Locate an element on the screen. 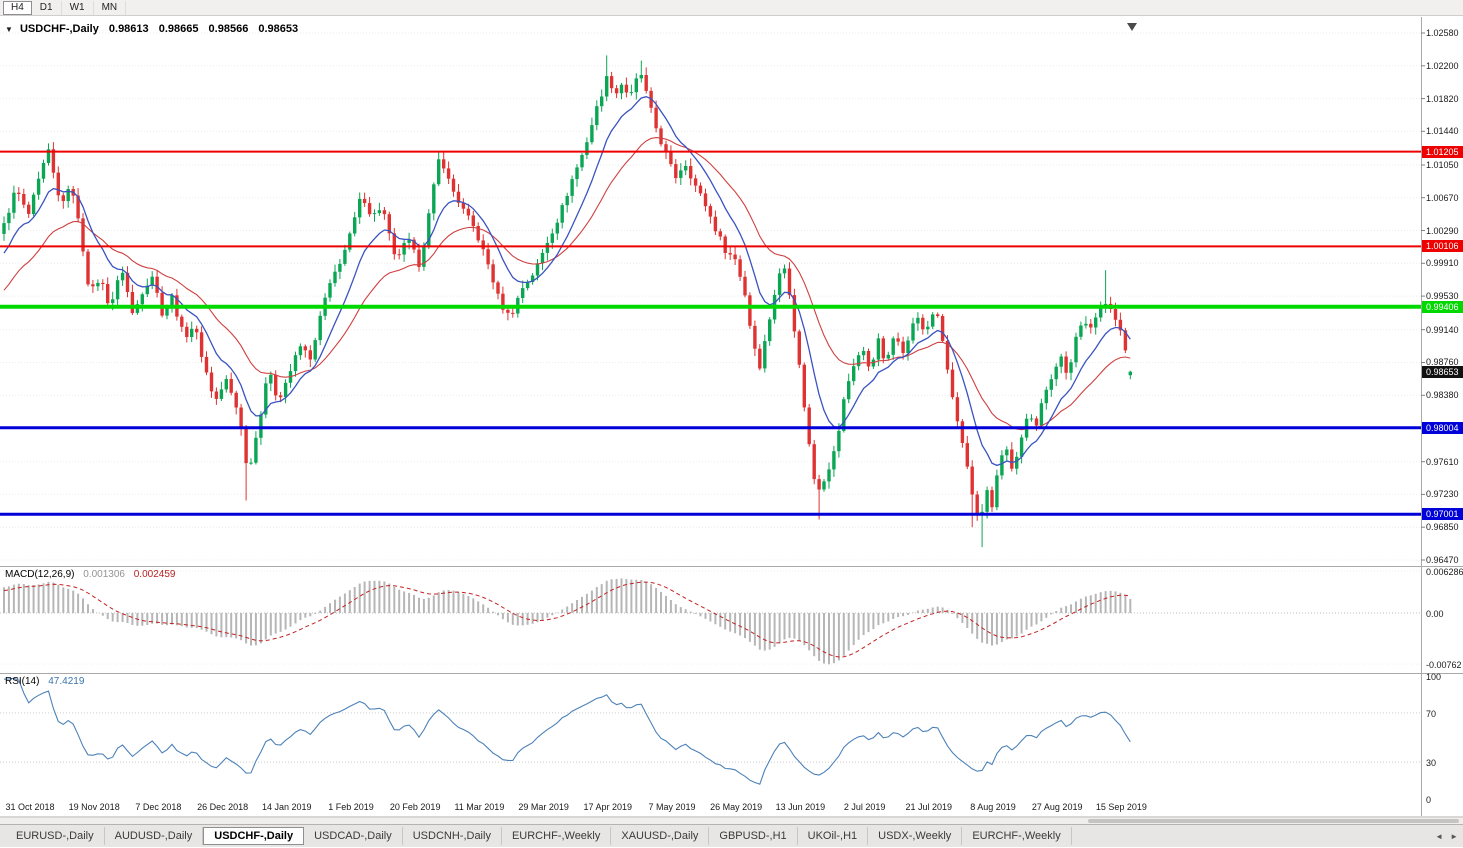 The image size is (1463, 848). rsi-axis-label: 0 is located at coordinates (1429, 800).